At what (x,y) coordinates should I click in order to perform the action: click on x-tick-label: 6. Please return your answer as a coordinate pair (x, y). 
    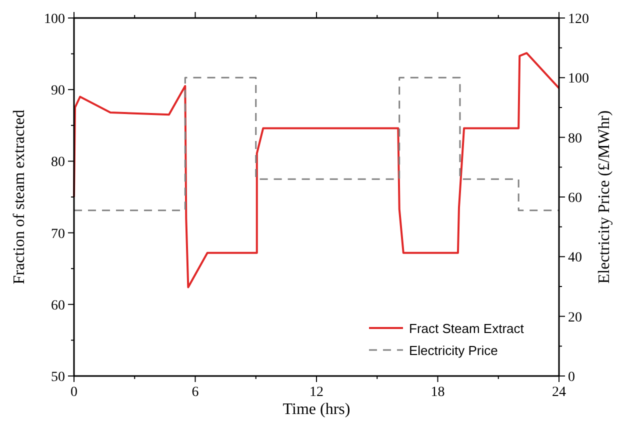
    Looking at the image, I should click on (195, 392).